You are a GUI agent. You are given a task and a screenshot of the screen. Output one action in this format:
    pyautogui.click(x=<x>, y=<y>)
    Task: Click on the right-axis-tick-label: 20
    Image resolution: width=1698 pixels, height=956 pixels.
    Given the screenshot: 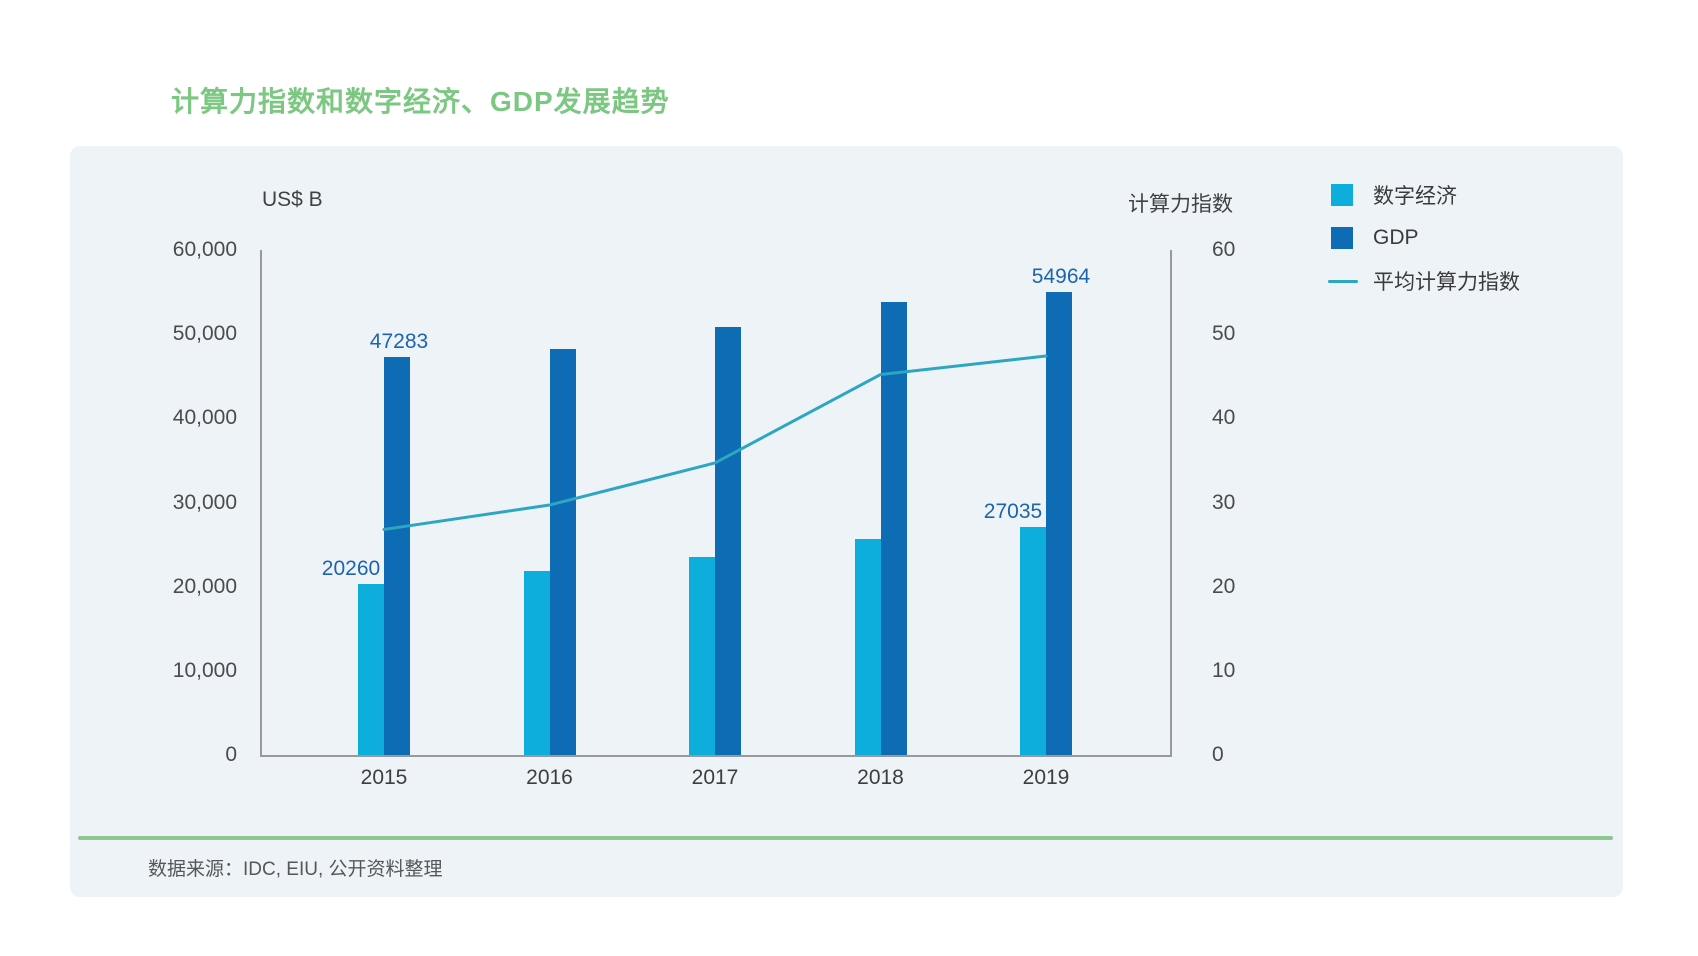 What is the action you would take?
    pyautogui.click(x=1224, y=586)
    